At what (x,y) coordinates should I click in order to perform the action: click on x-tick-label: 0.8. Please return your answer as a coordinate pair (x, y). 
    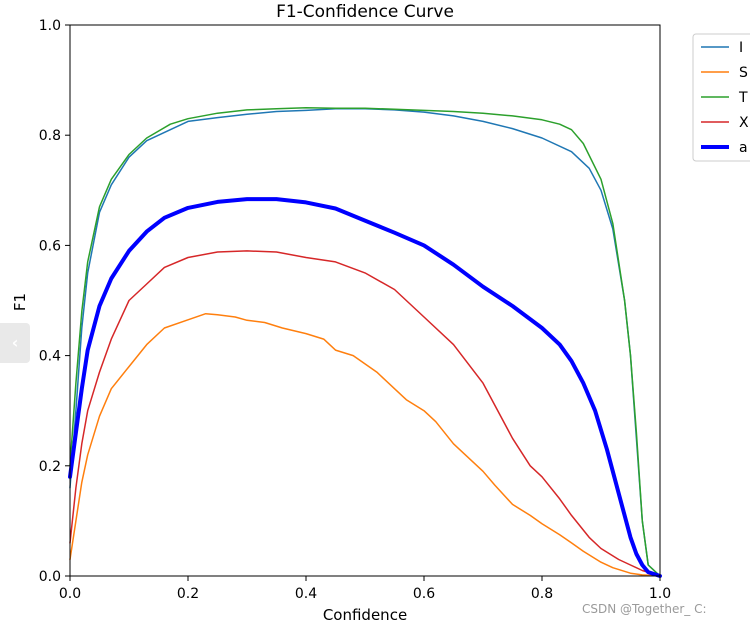
    Looking at the image, I should click on (542, 594).